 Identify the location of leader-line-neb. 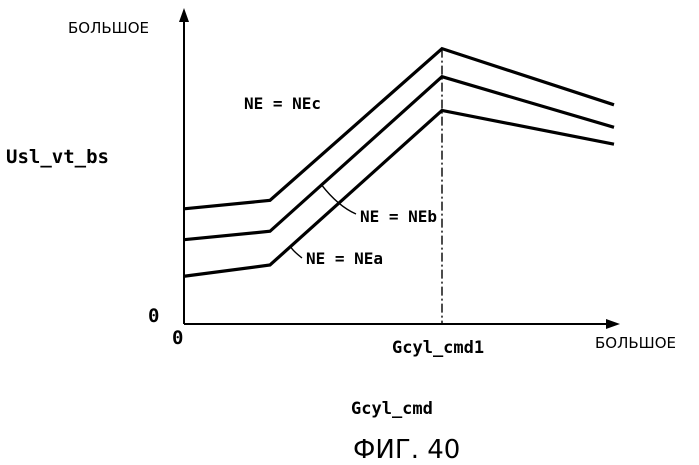
(339, 199).